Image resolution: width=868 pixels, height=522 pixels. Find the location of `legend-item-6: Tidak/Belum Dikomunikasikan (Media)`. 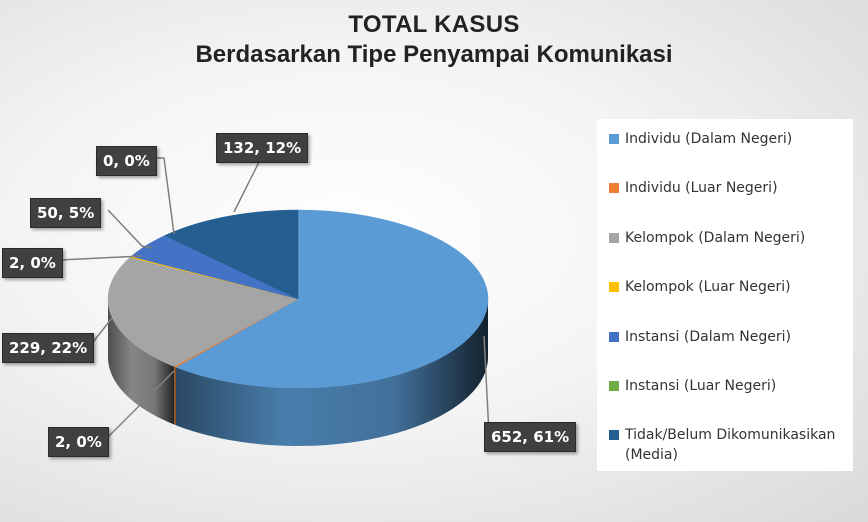

legend-item-6: Tidak/Belum Dikomunikasikan (Media) is located at coordinates (729, 445).